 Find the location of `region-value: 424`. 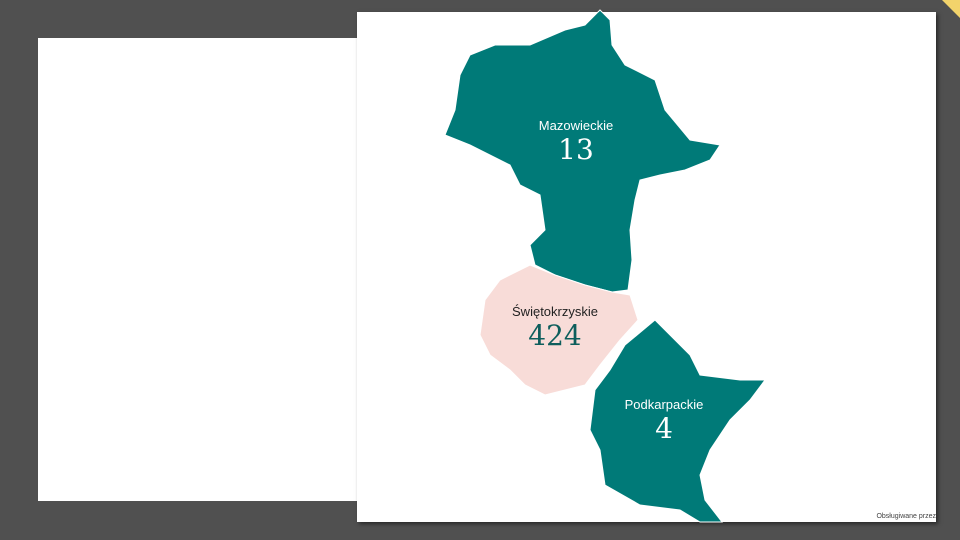

region-value: 424 is located at coordinates (555, 335).